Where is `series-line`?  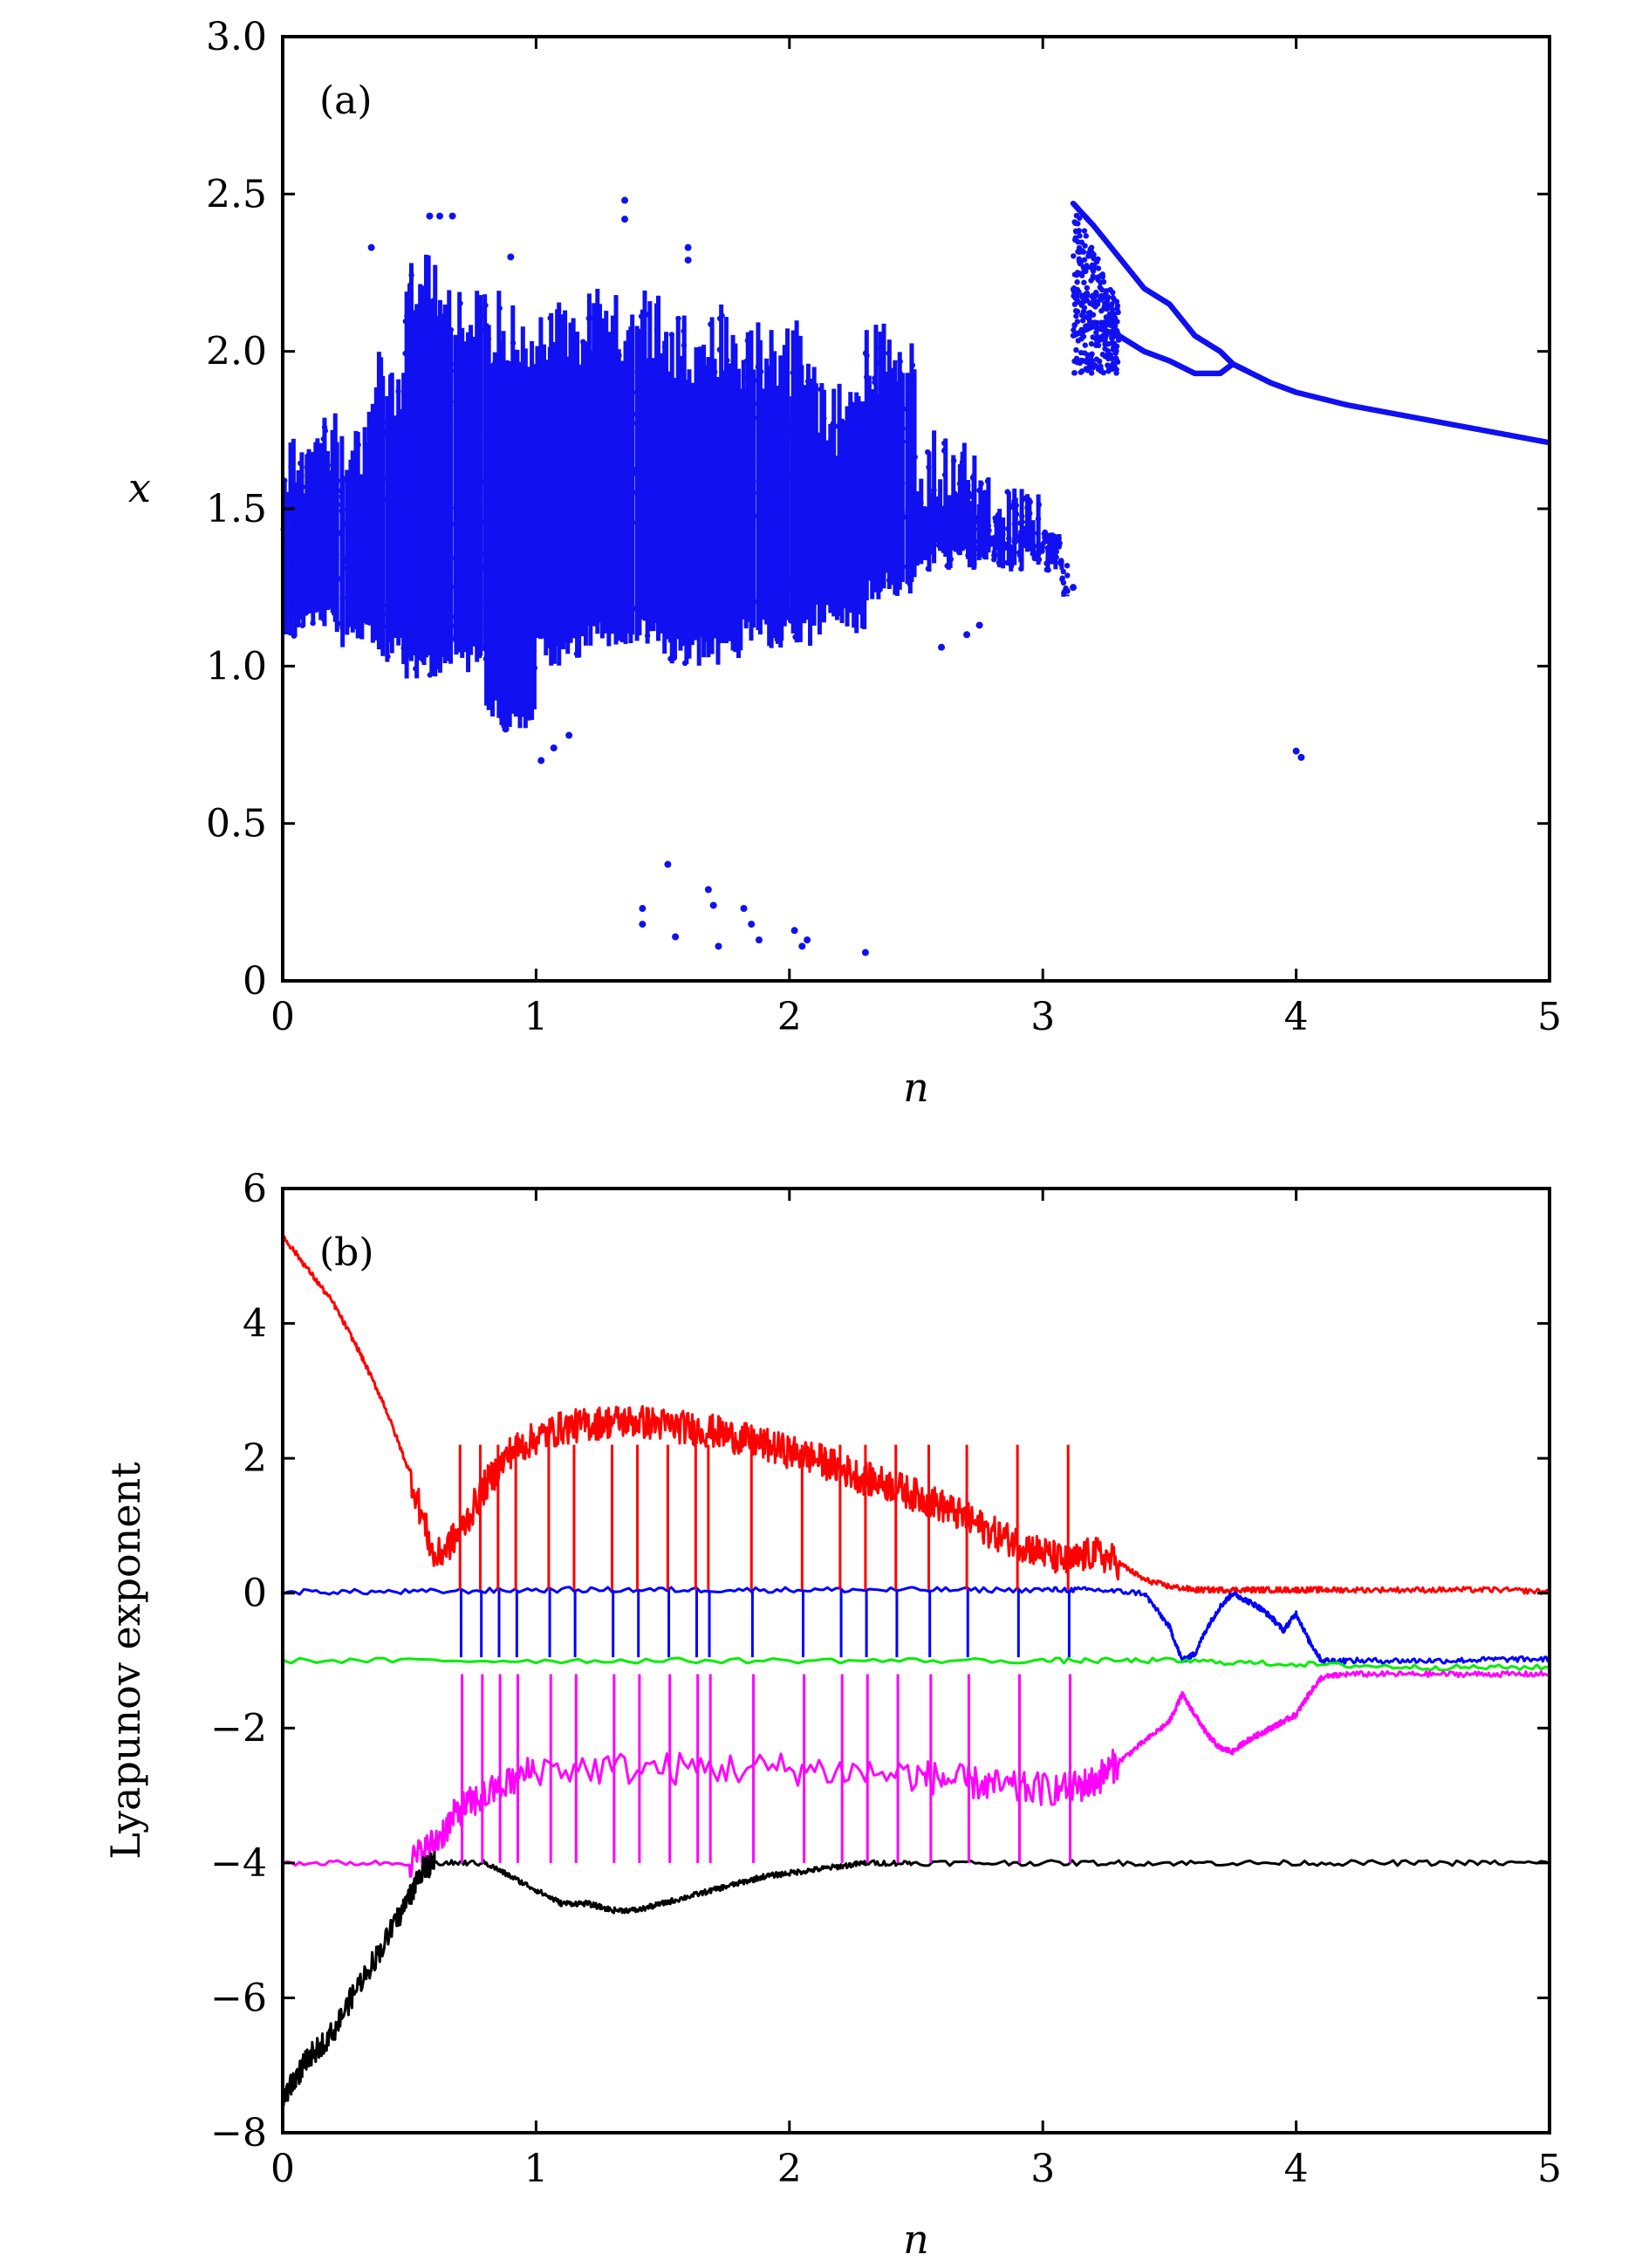 series-line is located at coordinates (915, 1980).